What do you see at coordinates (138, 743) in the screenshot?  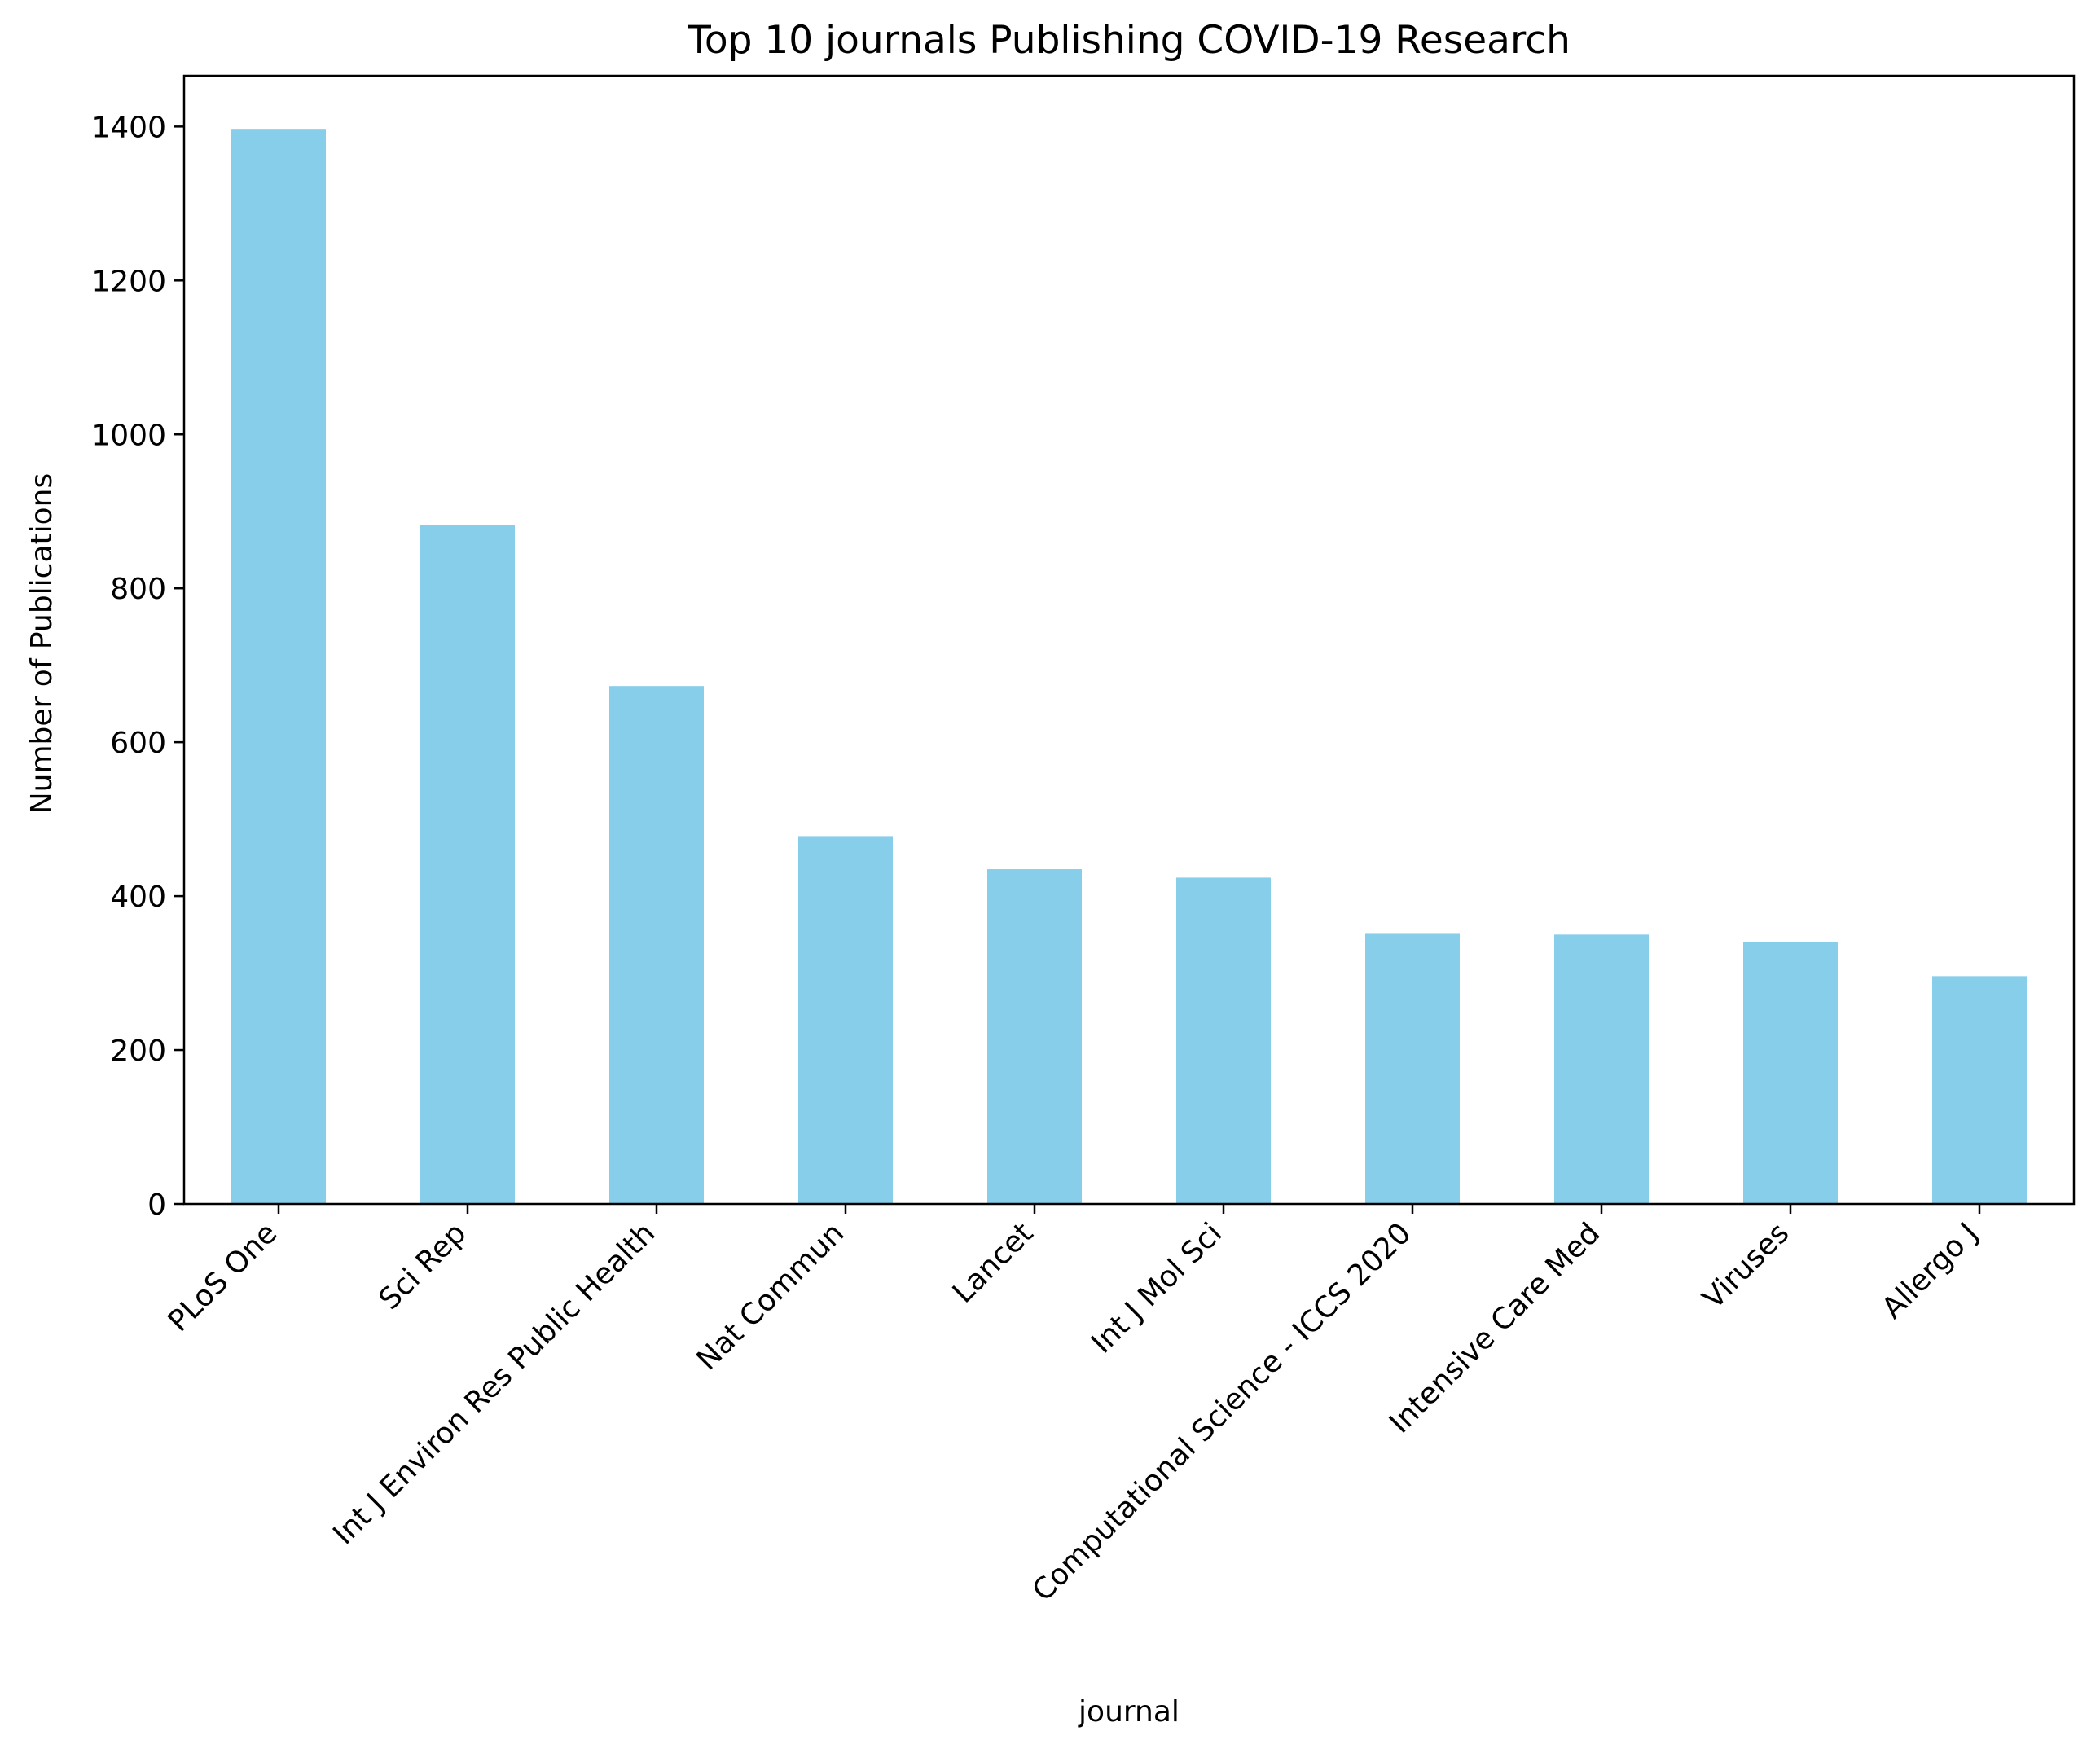 I see `y-tick-label: 600` at bounding box center [138, 743].